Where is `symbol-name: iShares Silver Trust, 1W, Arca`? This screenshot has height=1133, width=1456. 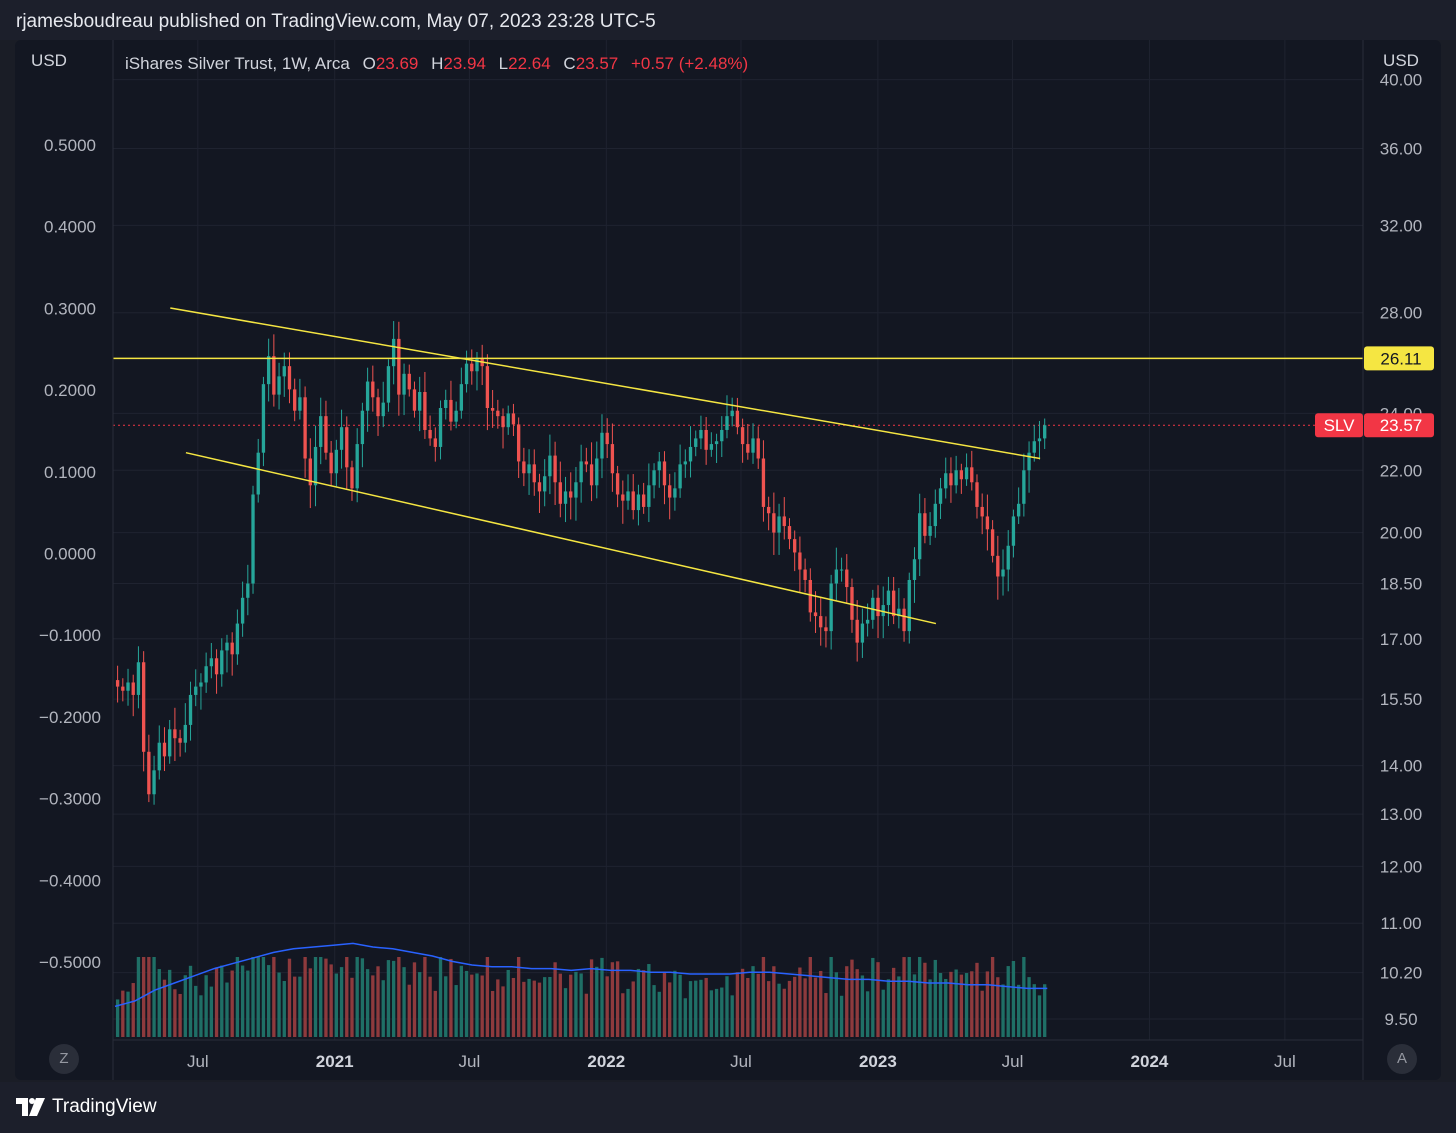 symbol-name: iShares Silver Trust, 1W, Arca is located at coordinates (237, 63).